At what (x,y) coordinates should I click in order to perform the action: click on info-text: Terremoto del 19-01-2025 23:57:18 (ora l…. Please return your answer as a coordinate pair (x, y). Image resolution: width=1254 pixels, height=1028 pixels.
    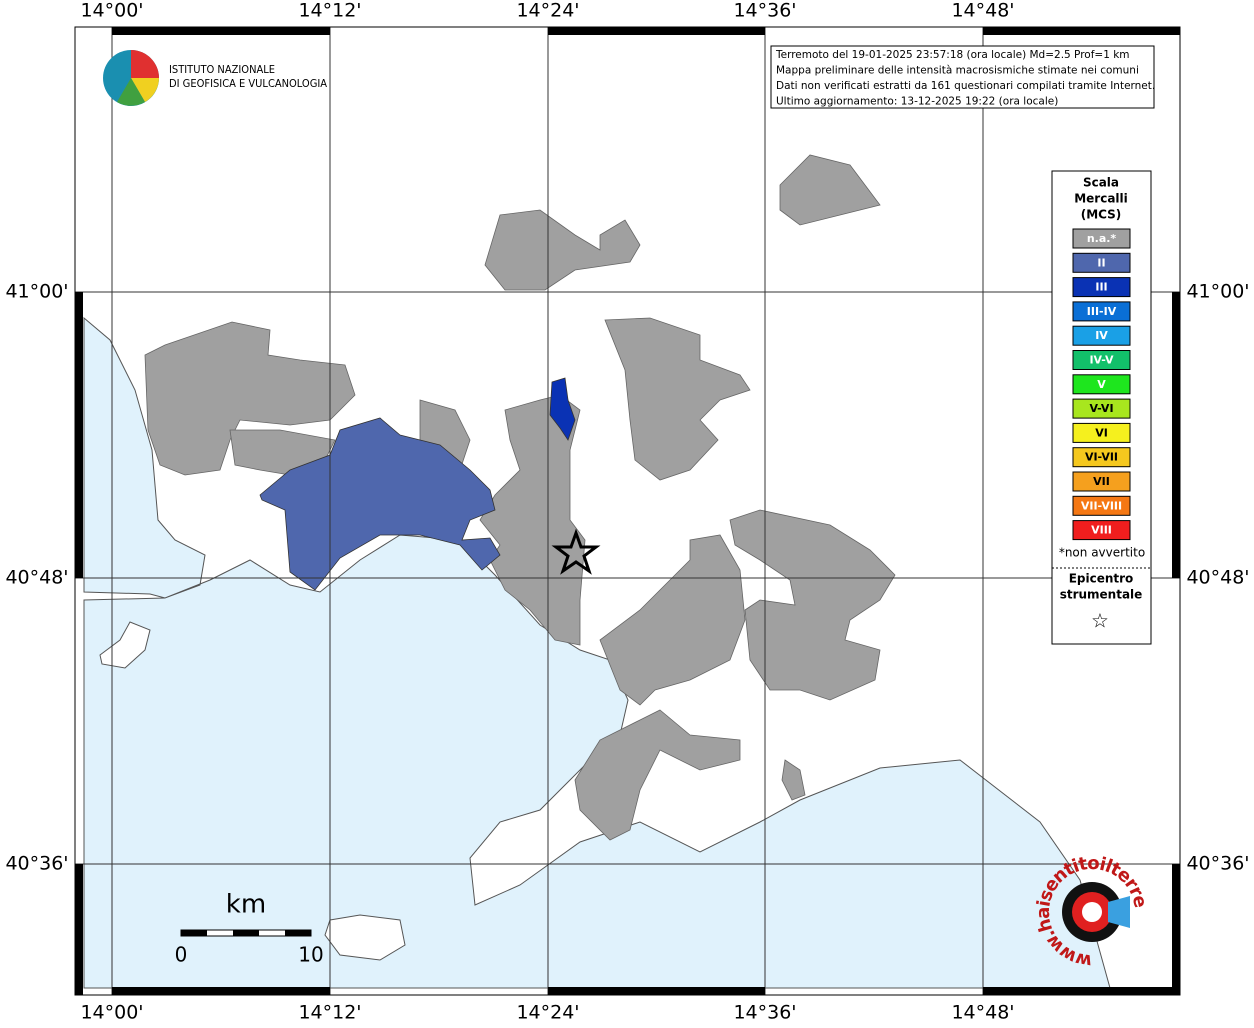
    Looking at the image, I should click on (965, 78).